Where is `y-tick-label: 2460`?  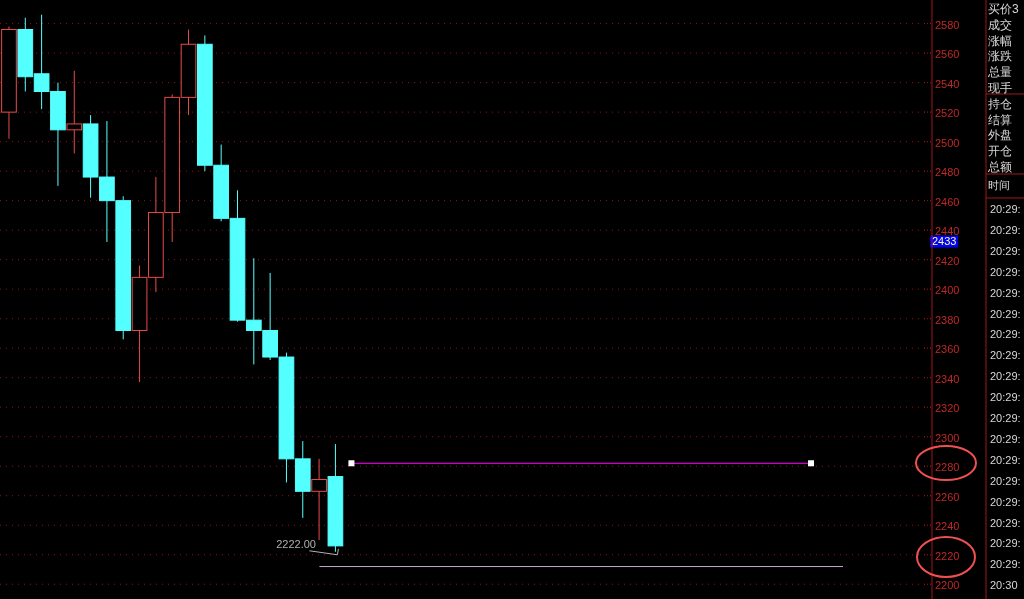 y-tick-label: 2460 is located at coordinates (947, 201).